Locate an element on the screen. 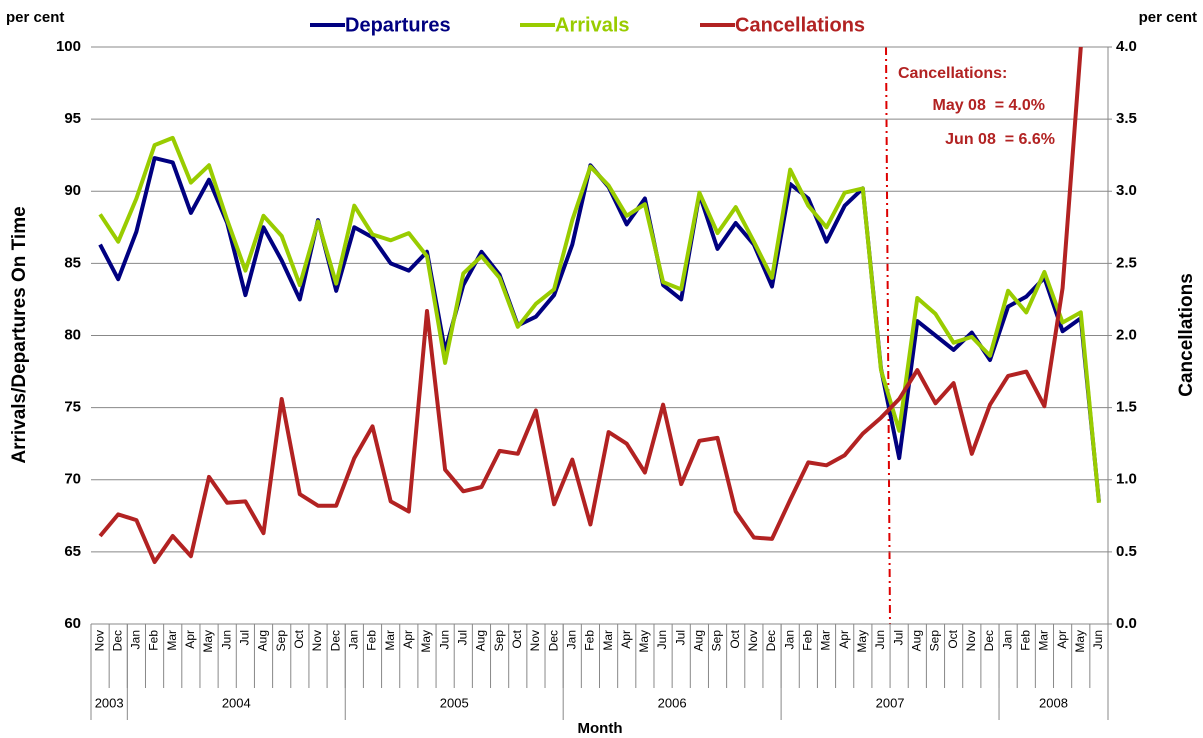 The height and width of the screenshot is (738, 1203). legend-label: Cancellations is located at coordinates (800, 25).